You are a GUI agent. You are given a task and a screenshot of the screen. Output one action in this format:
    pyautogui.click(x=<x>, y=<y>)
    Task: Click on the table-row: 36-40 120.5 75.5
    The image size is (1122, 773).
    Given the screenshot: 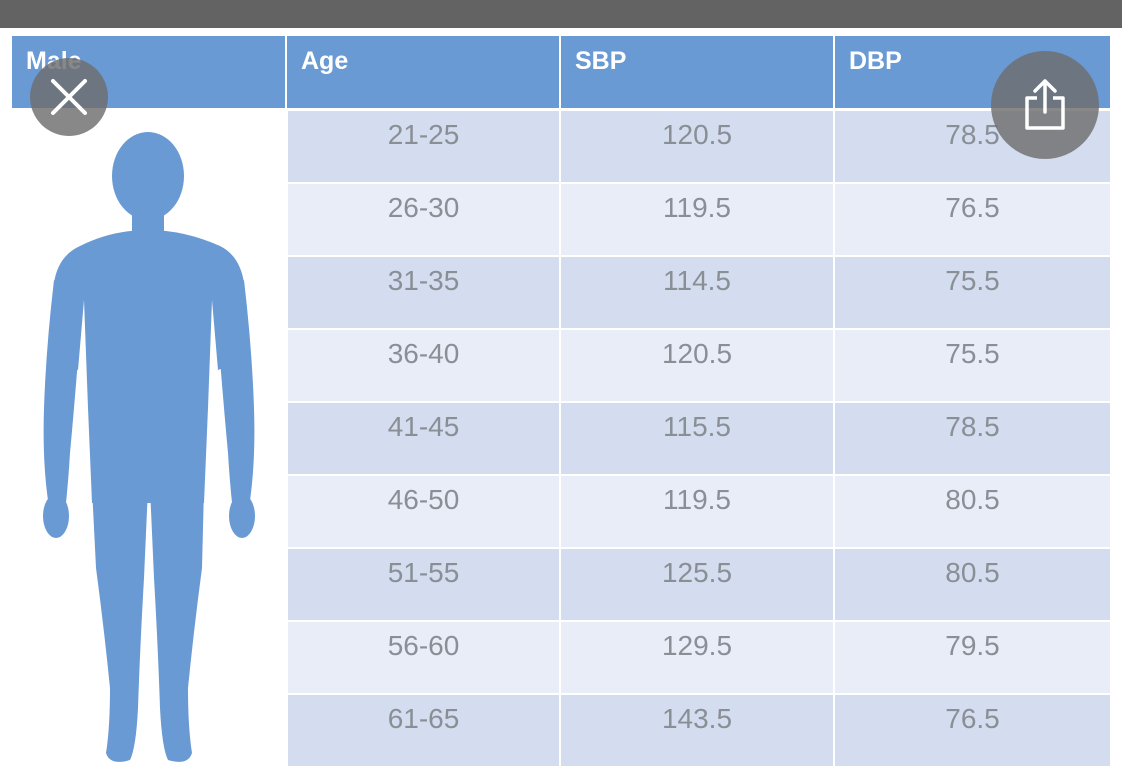 What is the action you would take?
    pyautogui.click(x=699, y=365)
    